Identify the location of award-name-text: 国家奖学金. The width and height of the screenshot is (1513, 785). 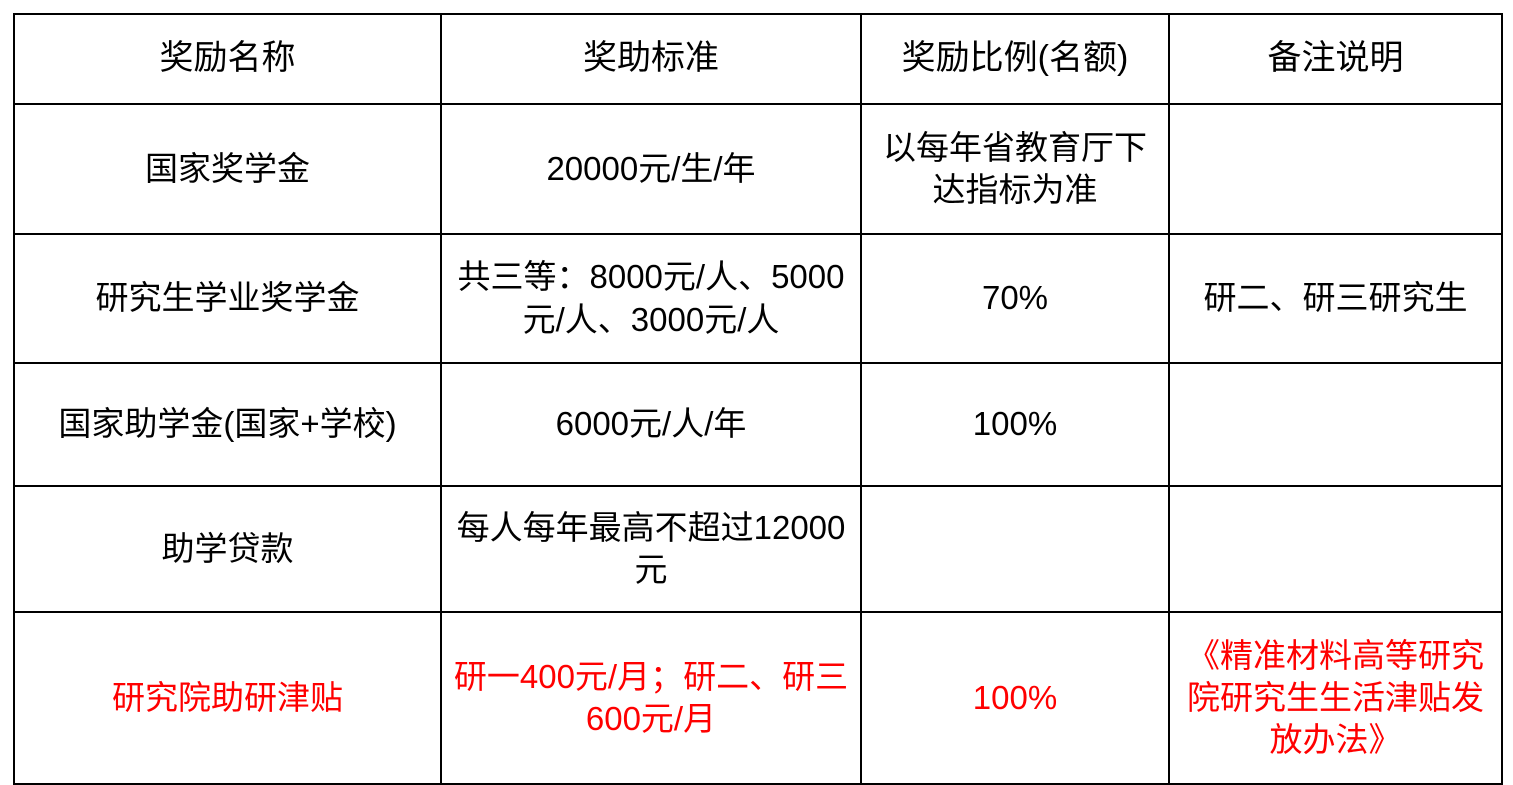
(227, 168).